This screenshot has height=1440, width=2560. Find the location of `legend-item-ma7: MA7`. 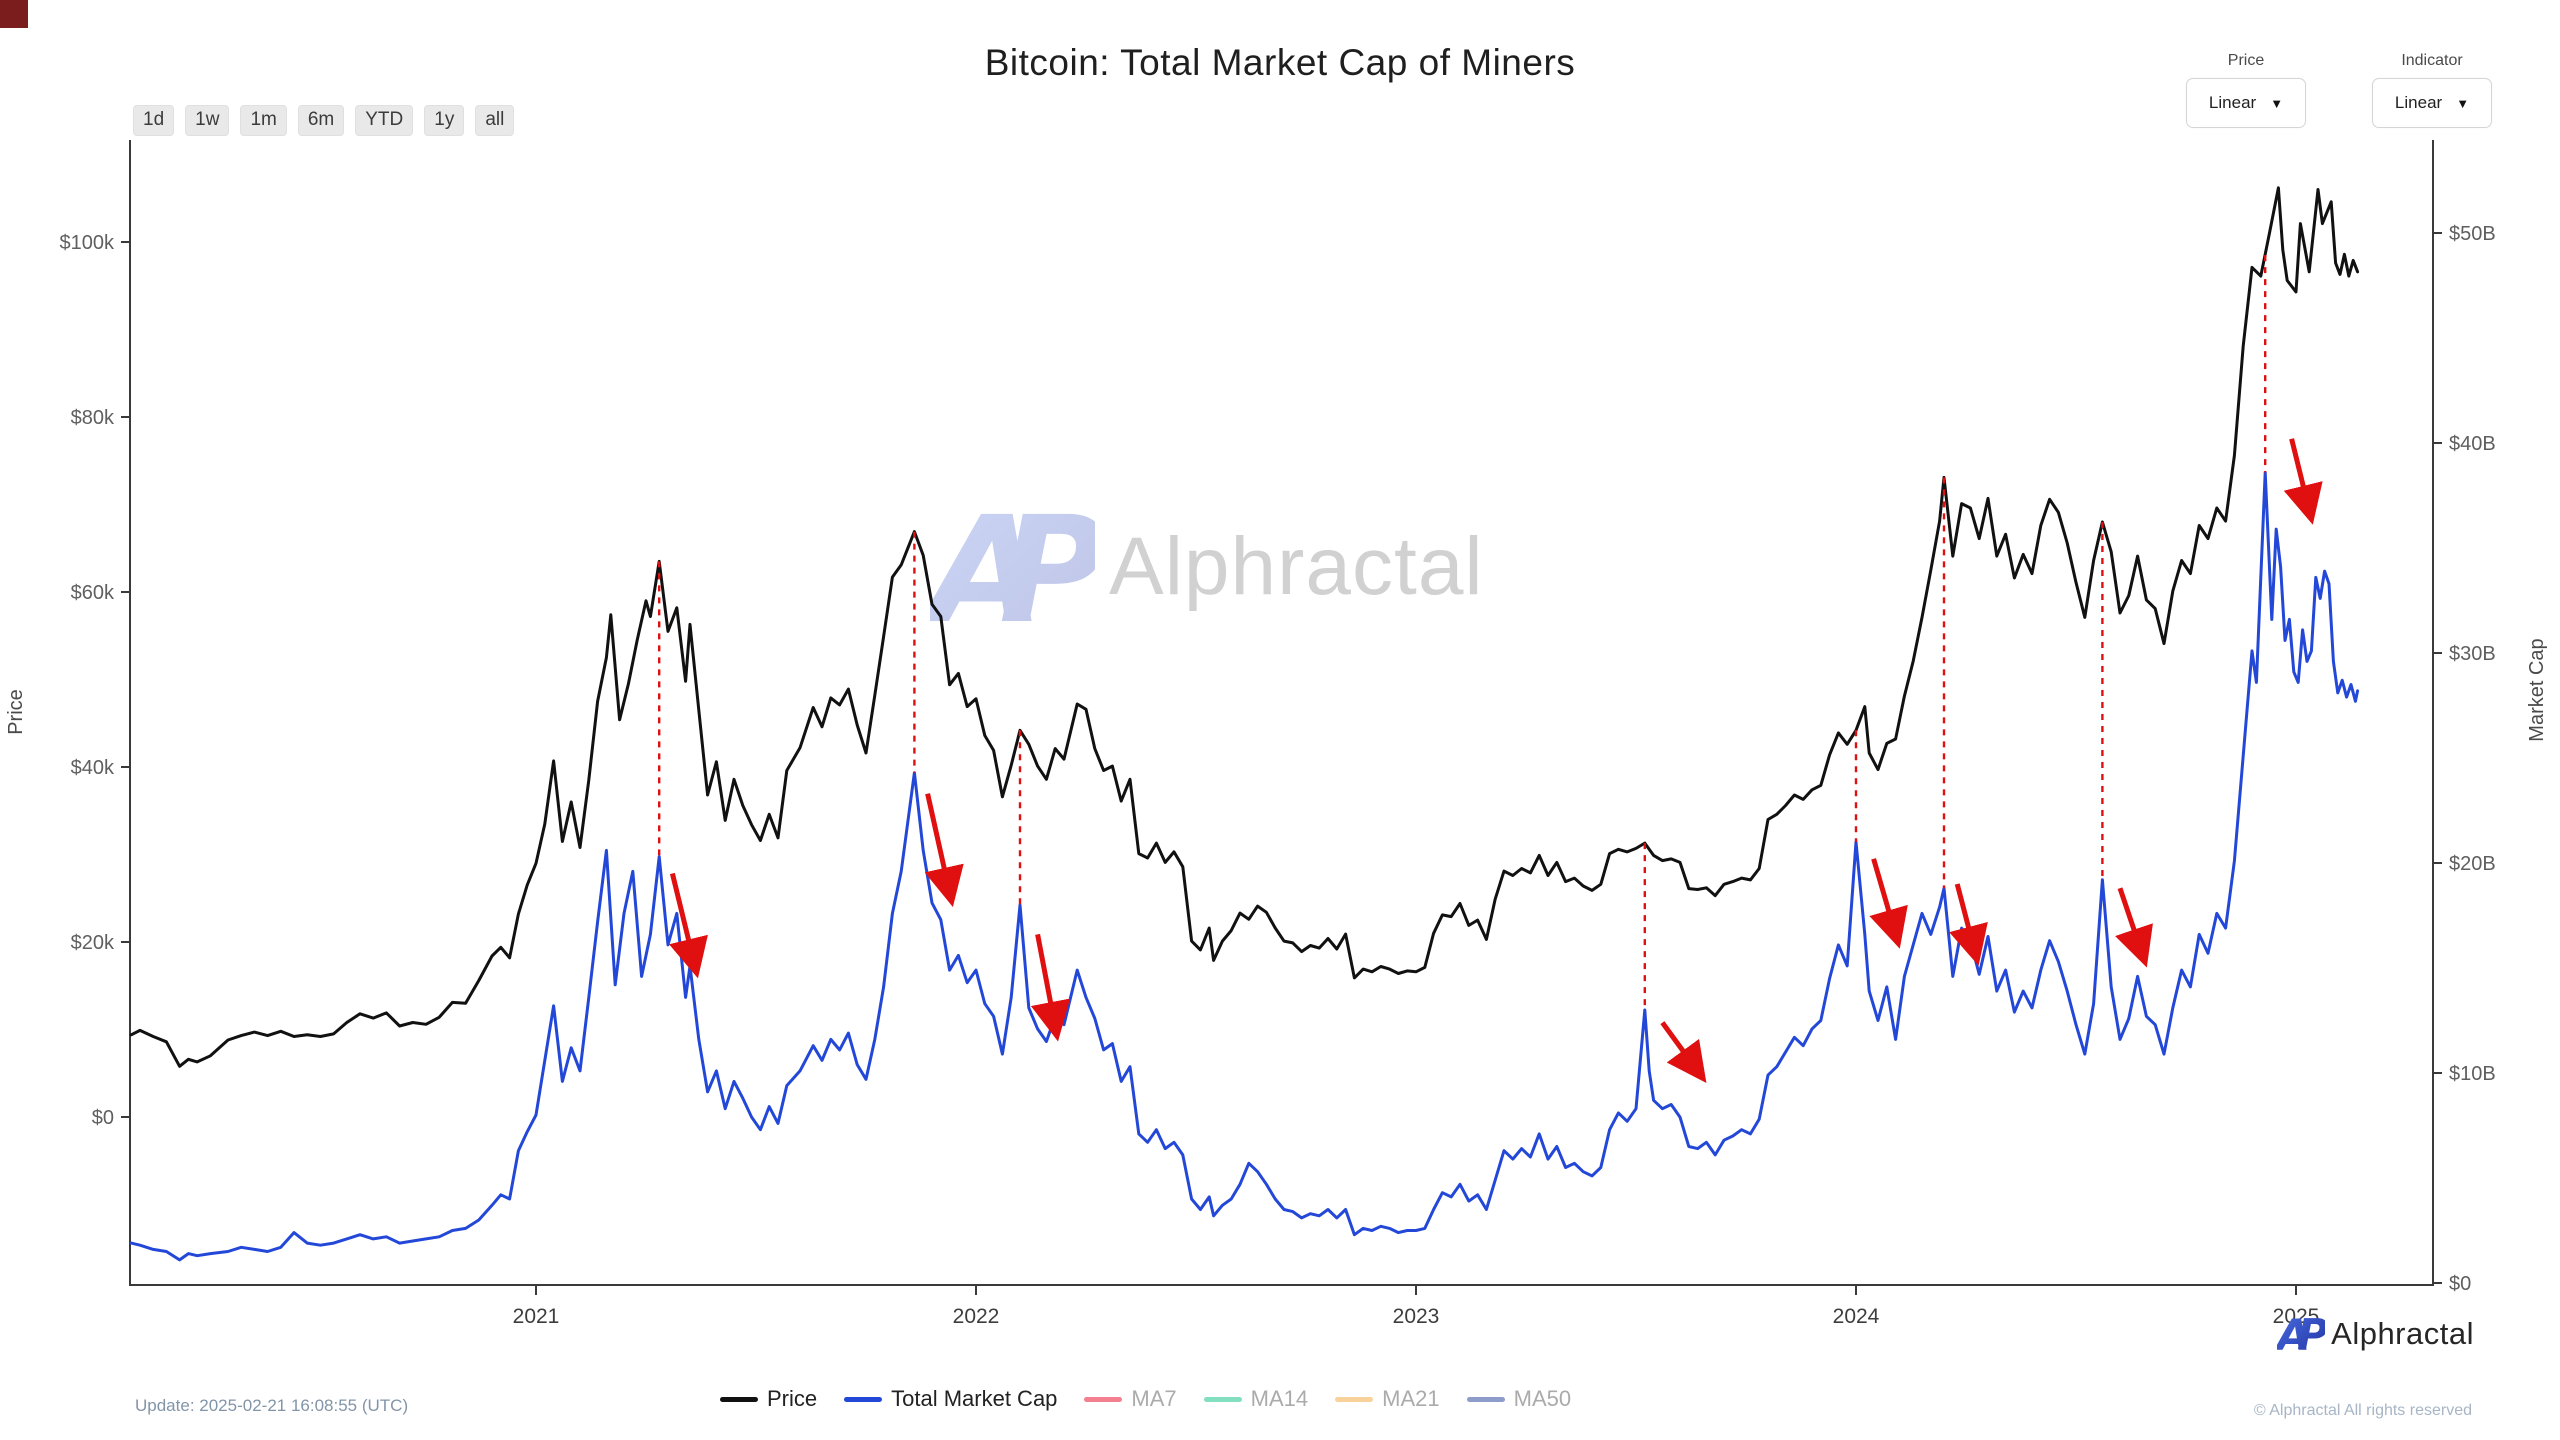

legend-item-ma7: MA7 is located at coordinates (1130, 1399).